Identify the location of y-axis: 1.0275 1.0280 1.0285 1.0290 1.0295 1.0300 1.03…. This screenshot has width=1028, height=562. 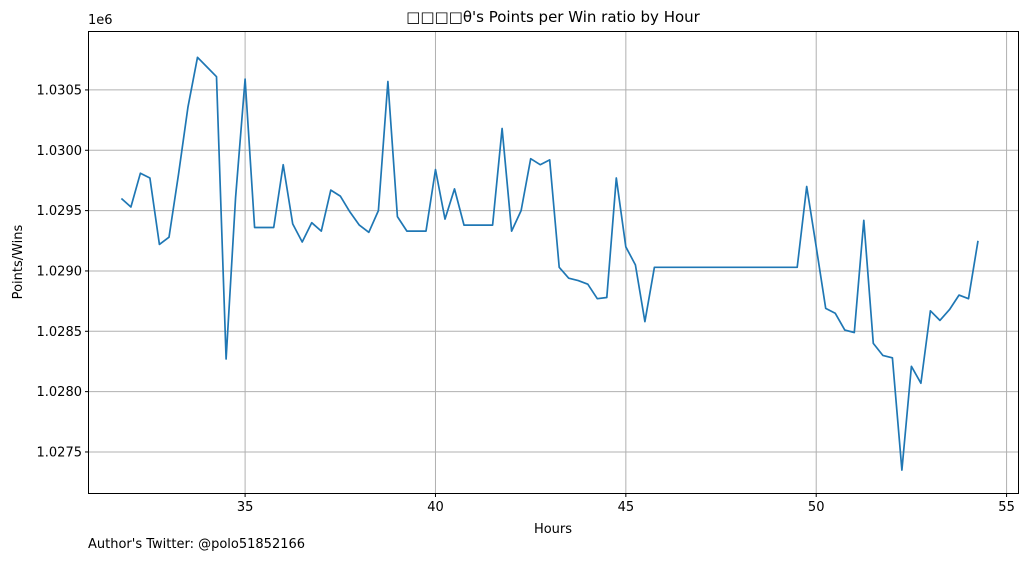
(63, 271).